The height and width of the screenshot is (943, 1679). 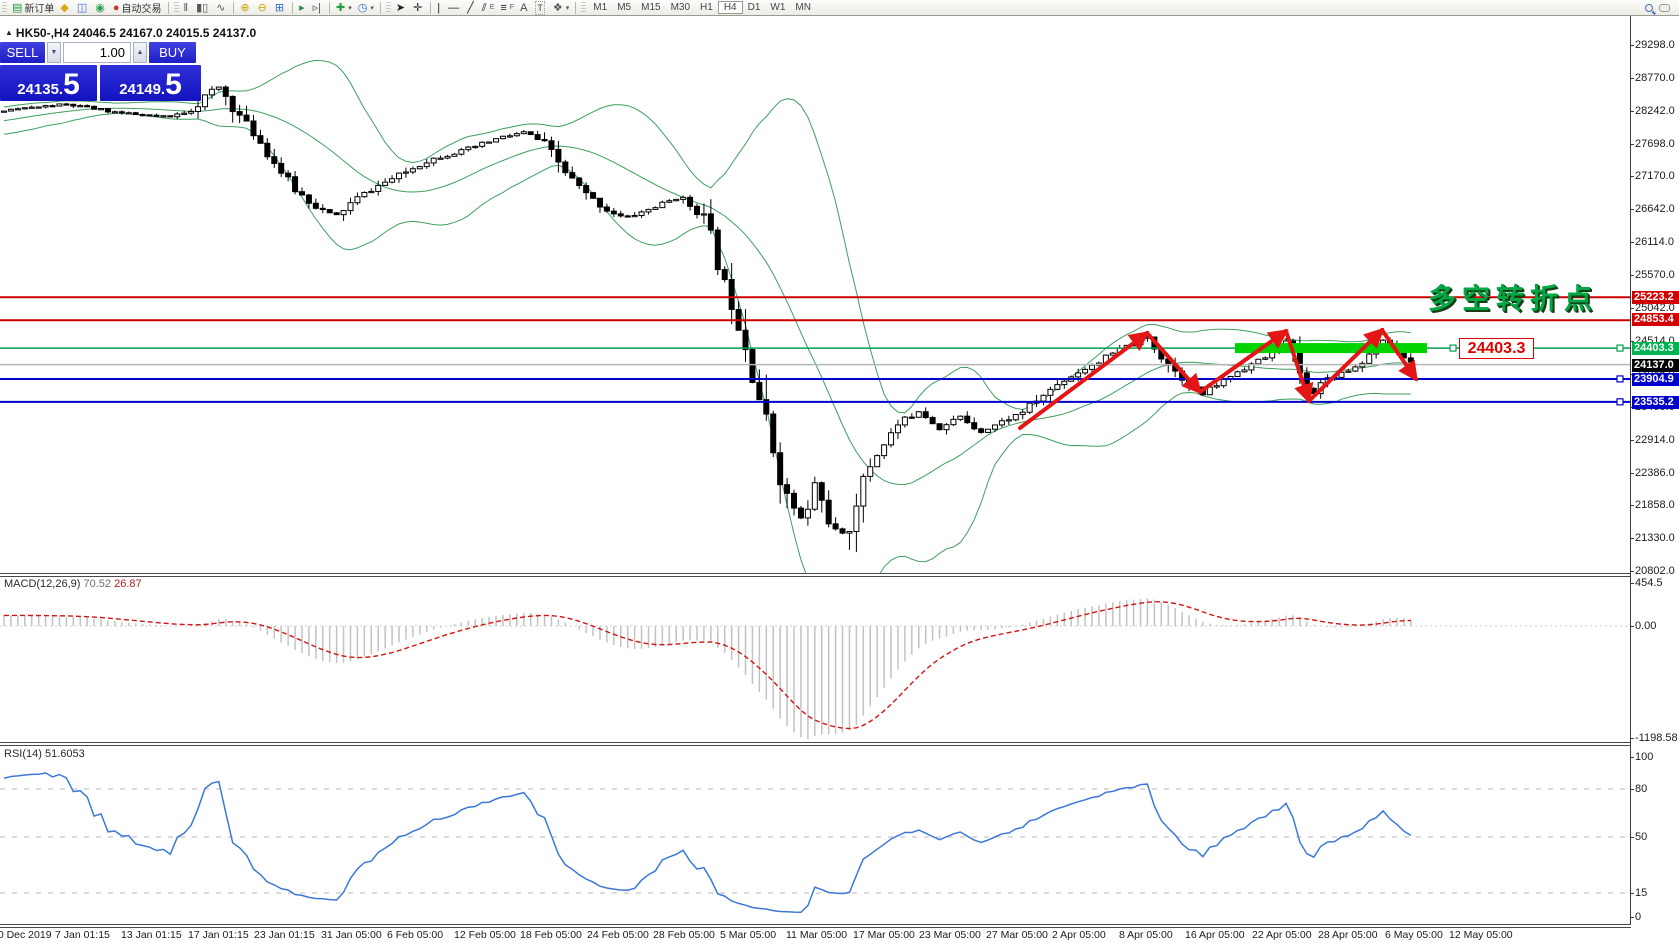 What do you see at coordinates (33, 8) in the screenshot?
I see `new-order-button: ▤ 新订单` at bounding box center [33, 8].